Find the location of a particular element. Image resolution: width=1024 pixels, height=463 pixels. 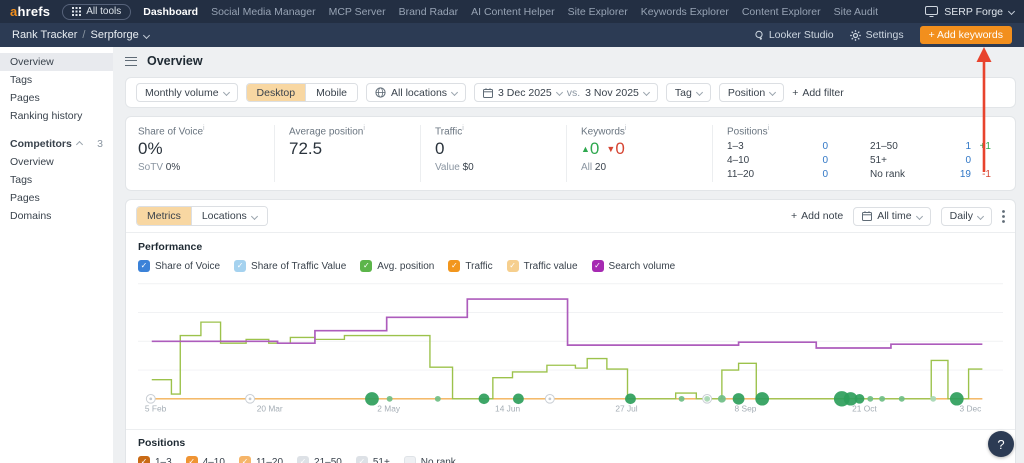

nav-item-brand-radar: Brand Radar is located at coordinates (428, 11).